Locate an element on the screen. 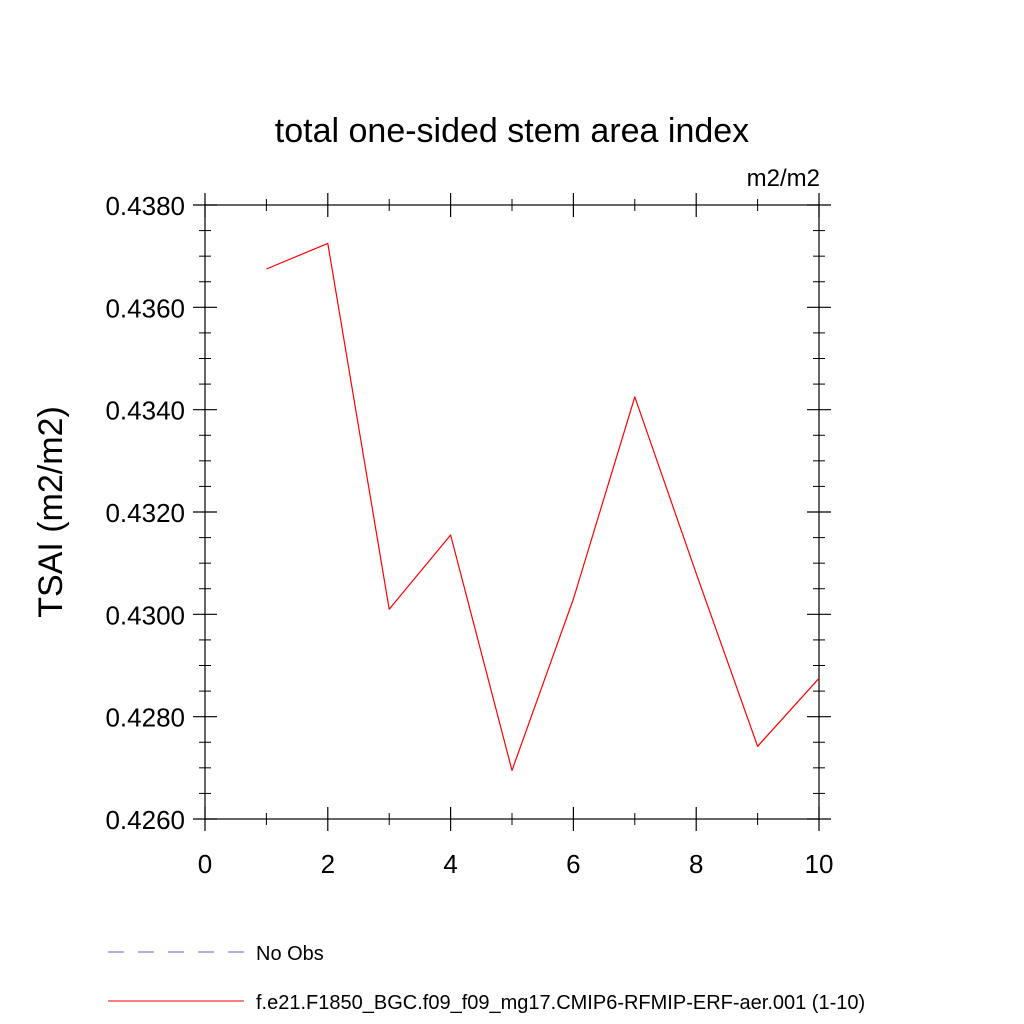 The width and height of the screenshot is (1024, 1024). chart-title: total one-sided stem area index is located at coordinates (512, 131).